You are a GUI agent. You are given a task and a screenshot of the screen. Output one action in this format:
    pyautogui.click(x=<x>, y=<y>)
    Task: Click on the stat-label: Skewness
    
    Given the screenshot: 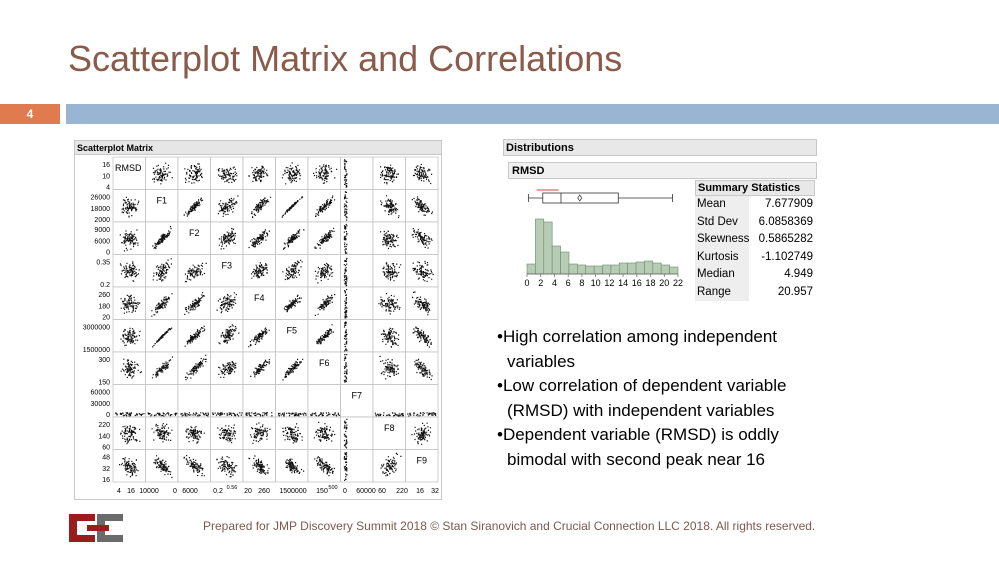 What is the action you would take?
    pyautogui.click(x=722, y=240)
    